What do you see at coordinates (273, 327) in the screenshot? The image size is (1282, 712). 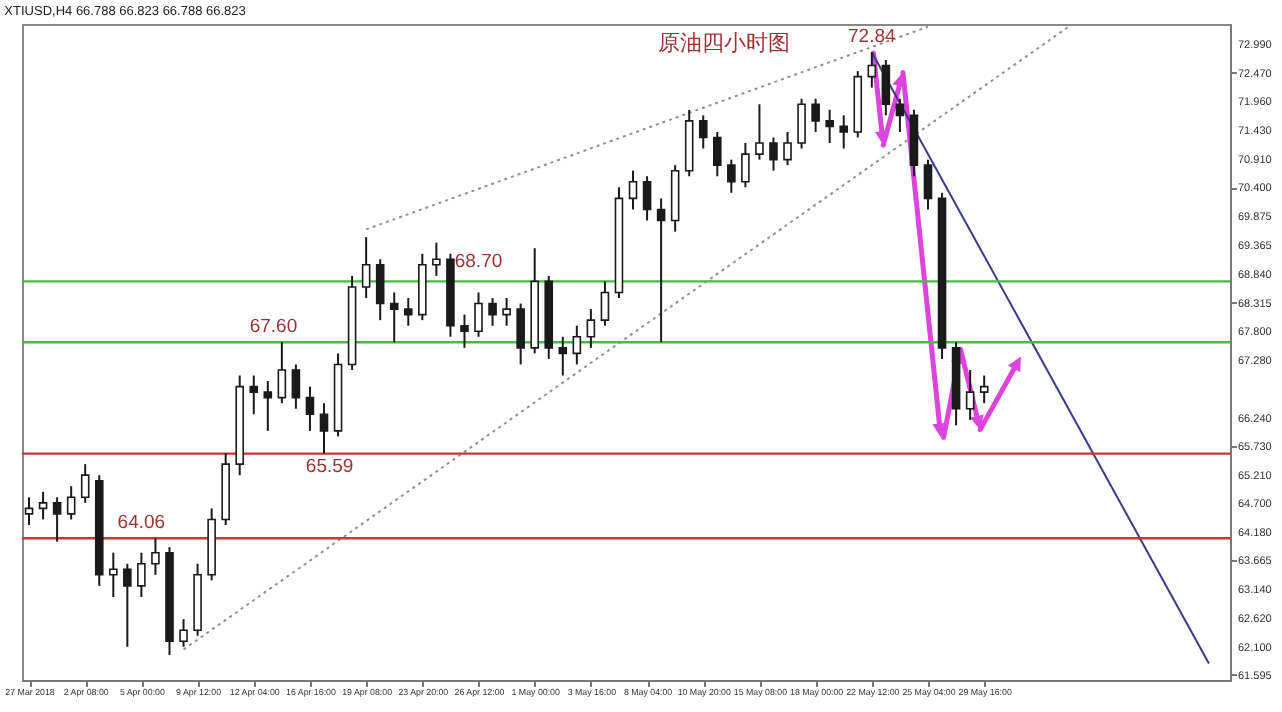 I see `annotation: 67.60` at bounding box center [273, 327].